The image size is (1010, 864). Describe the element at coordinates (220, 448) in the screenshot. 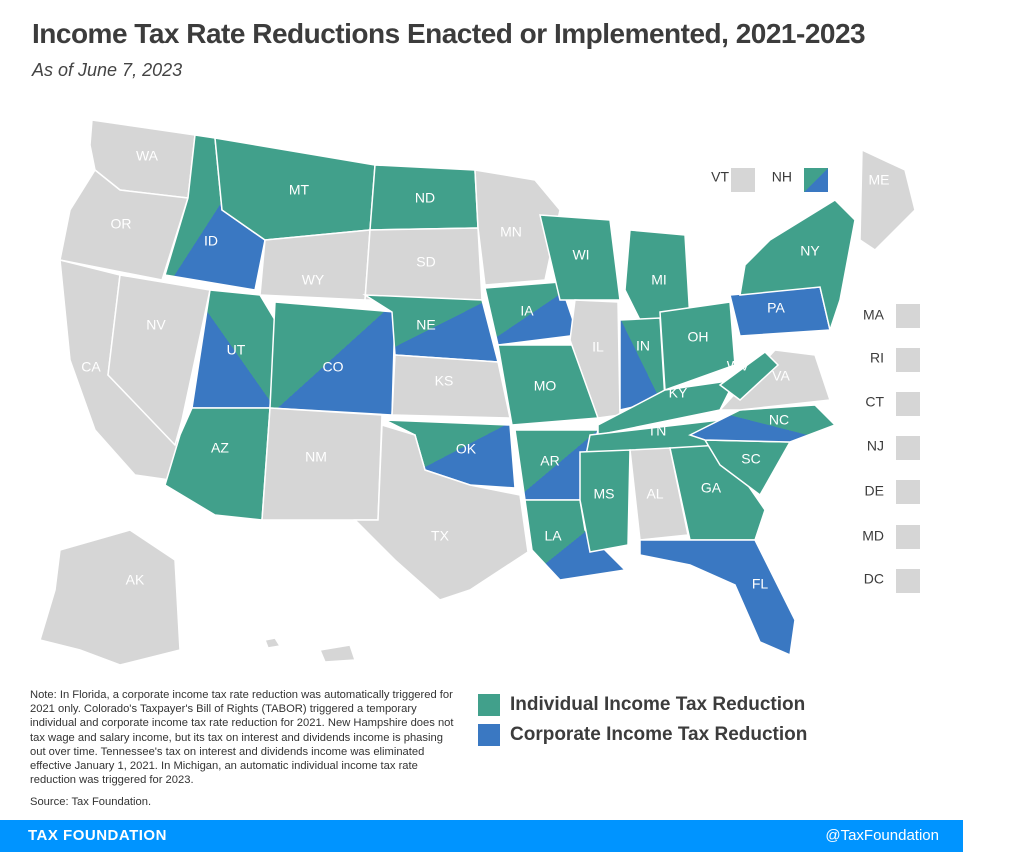

I see `state-label-az: AZ` at that location.